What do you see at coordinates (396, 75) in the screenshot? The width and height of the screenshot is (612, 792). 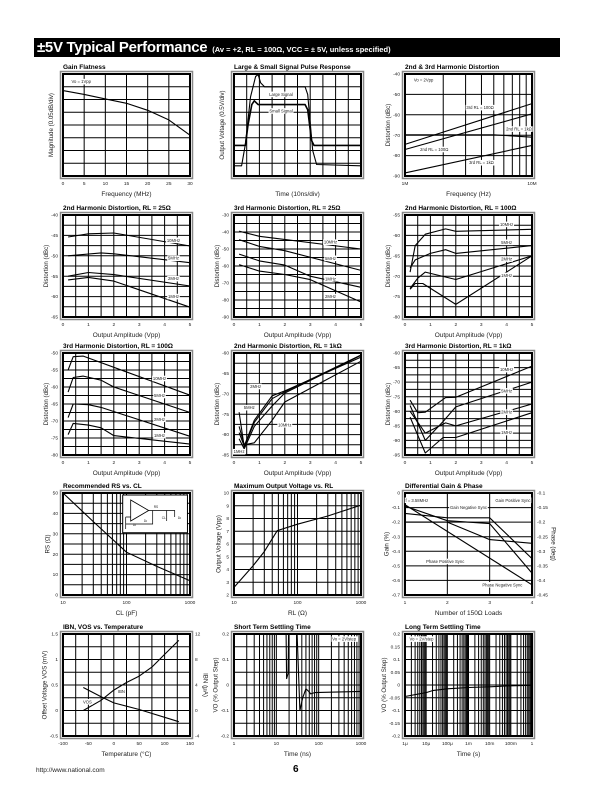 I see `y-tick-label: -40` at bounding box center [396, 75].